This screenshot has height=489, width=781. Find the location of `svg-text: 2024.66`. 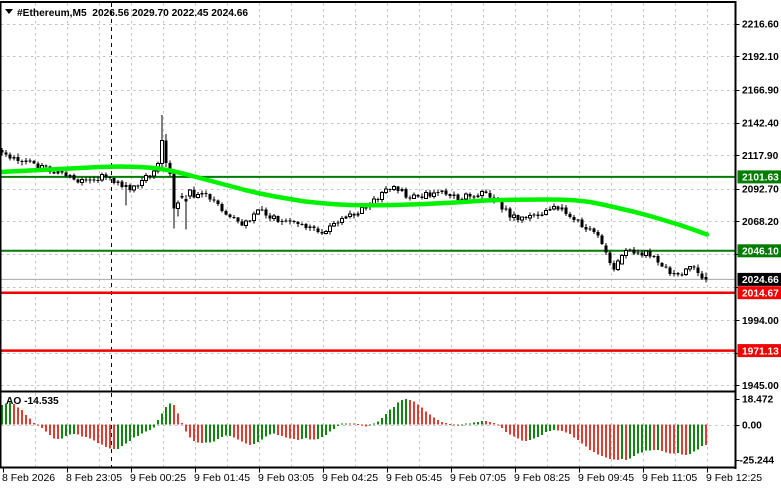

svg-text: 2024.66 is located at coordinates (760, 280).